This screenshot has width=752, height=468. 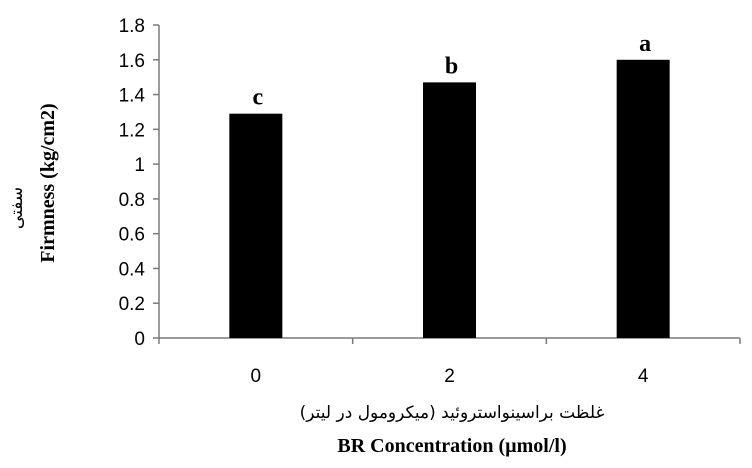 What do you see at coordinates (132, 96) in the screenshot?
I see `y-tick-label: 1.4` at bounding box center [132, 96].